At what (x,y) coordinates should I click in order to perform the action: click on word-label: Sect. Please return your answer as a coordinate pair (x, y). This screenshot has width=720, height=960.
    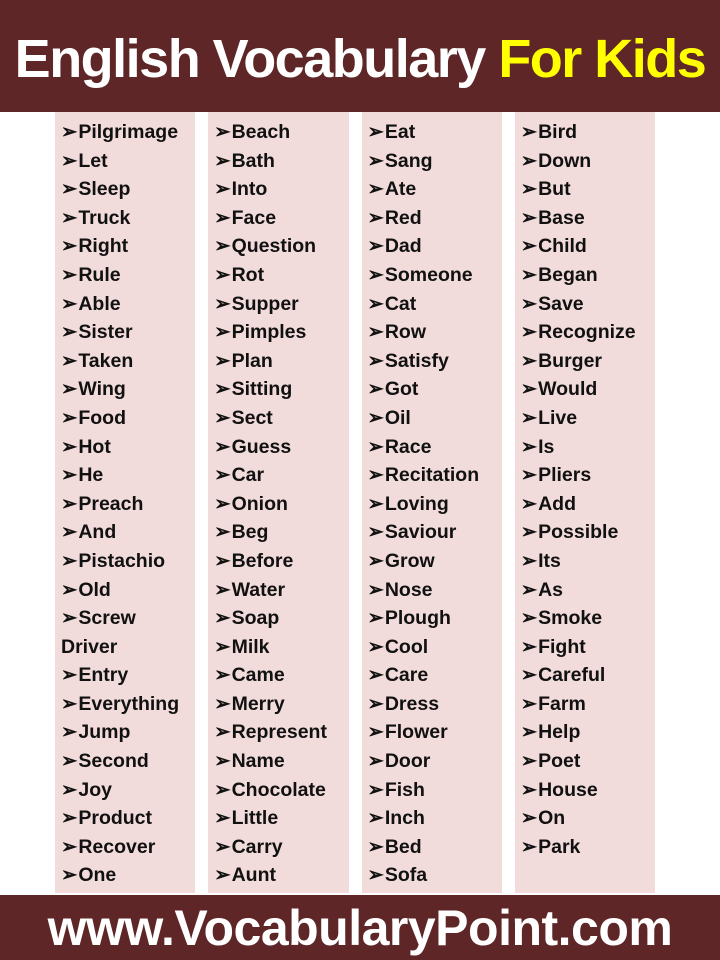
    Looking at the image, I should click on (252, 417).